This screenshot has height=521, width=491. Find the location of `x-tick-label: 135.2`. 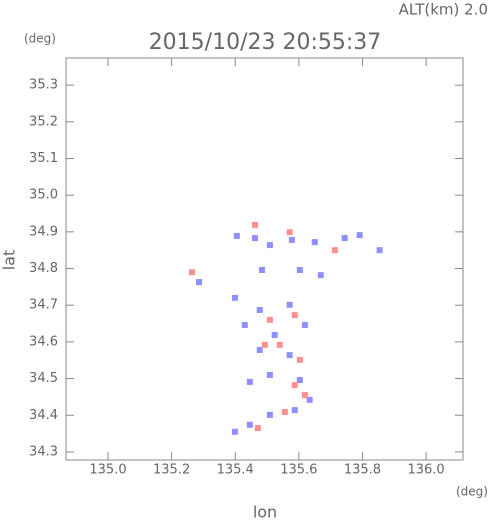

x-tick-label: 135.2 is located at coordinates (171, 470).